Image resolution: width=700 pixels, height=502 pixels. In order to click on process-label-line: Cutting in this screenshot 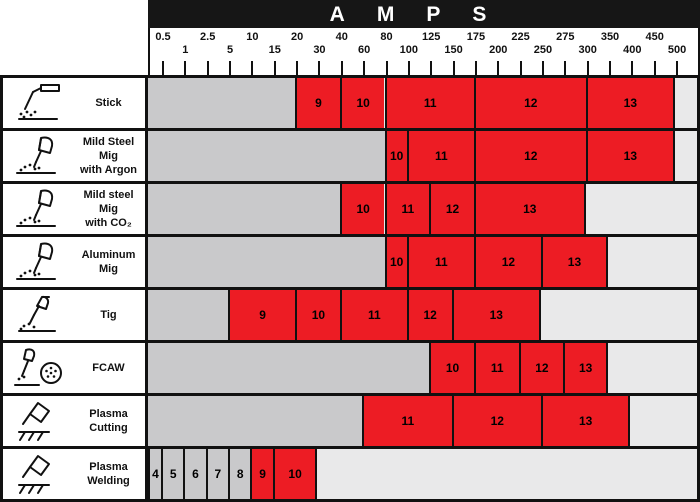, I will do `click(108, 428)`.